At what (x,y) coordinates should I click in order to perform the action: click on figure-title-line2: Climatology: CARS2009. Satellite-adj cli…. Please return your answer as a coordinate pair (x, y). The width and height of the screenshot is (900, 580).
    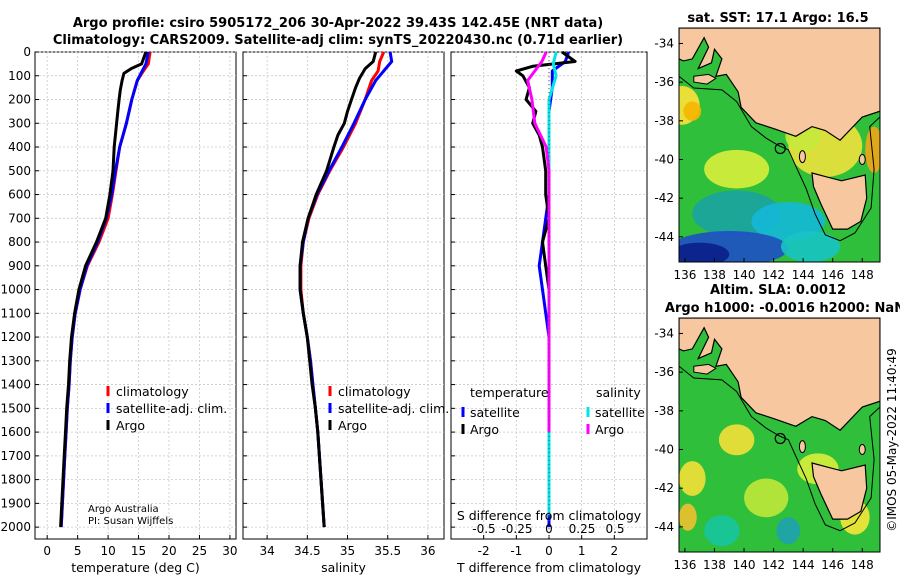
    Looking at the image, I should click on (338, 40).